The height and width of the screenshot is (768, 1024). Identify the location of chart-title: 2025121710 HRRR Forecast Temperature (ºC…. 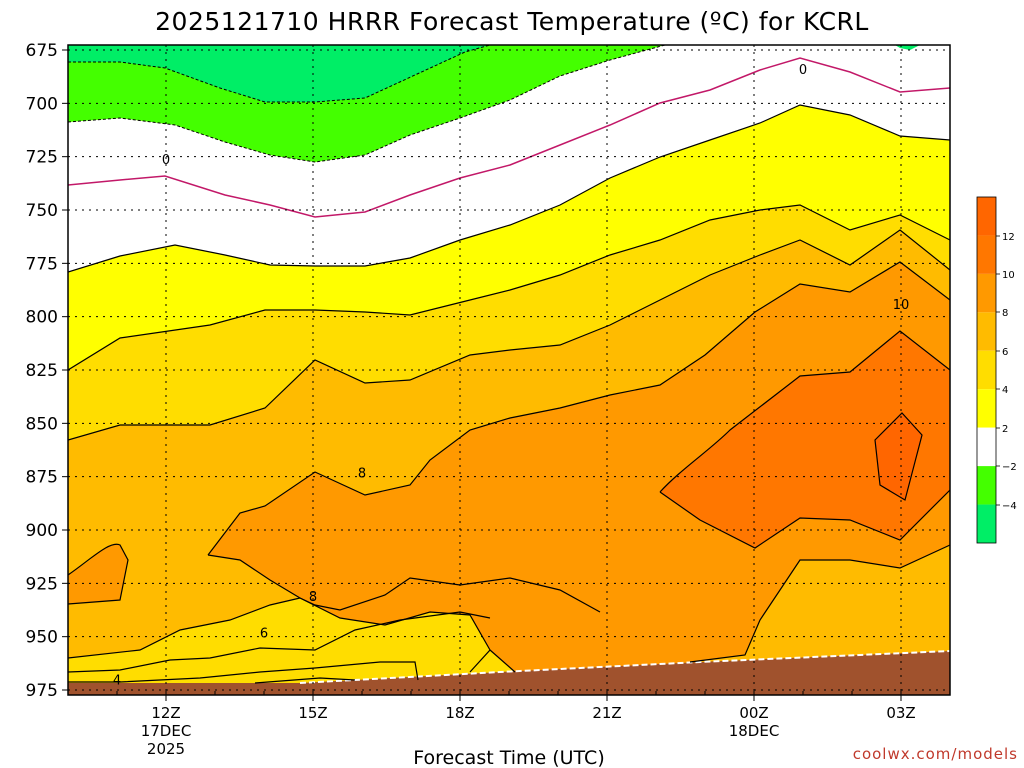
(512, 21).